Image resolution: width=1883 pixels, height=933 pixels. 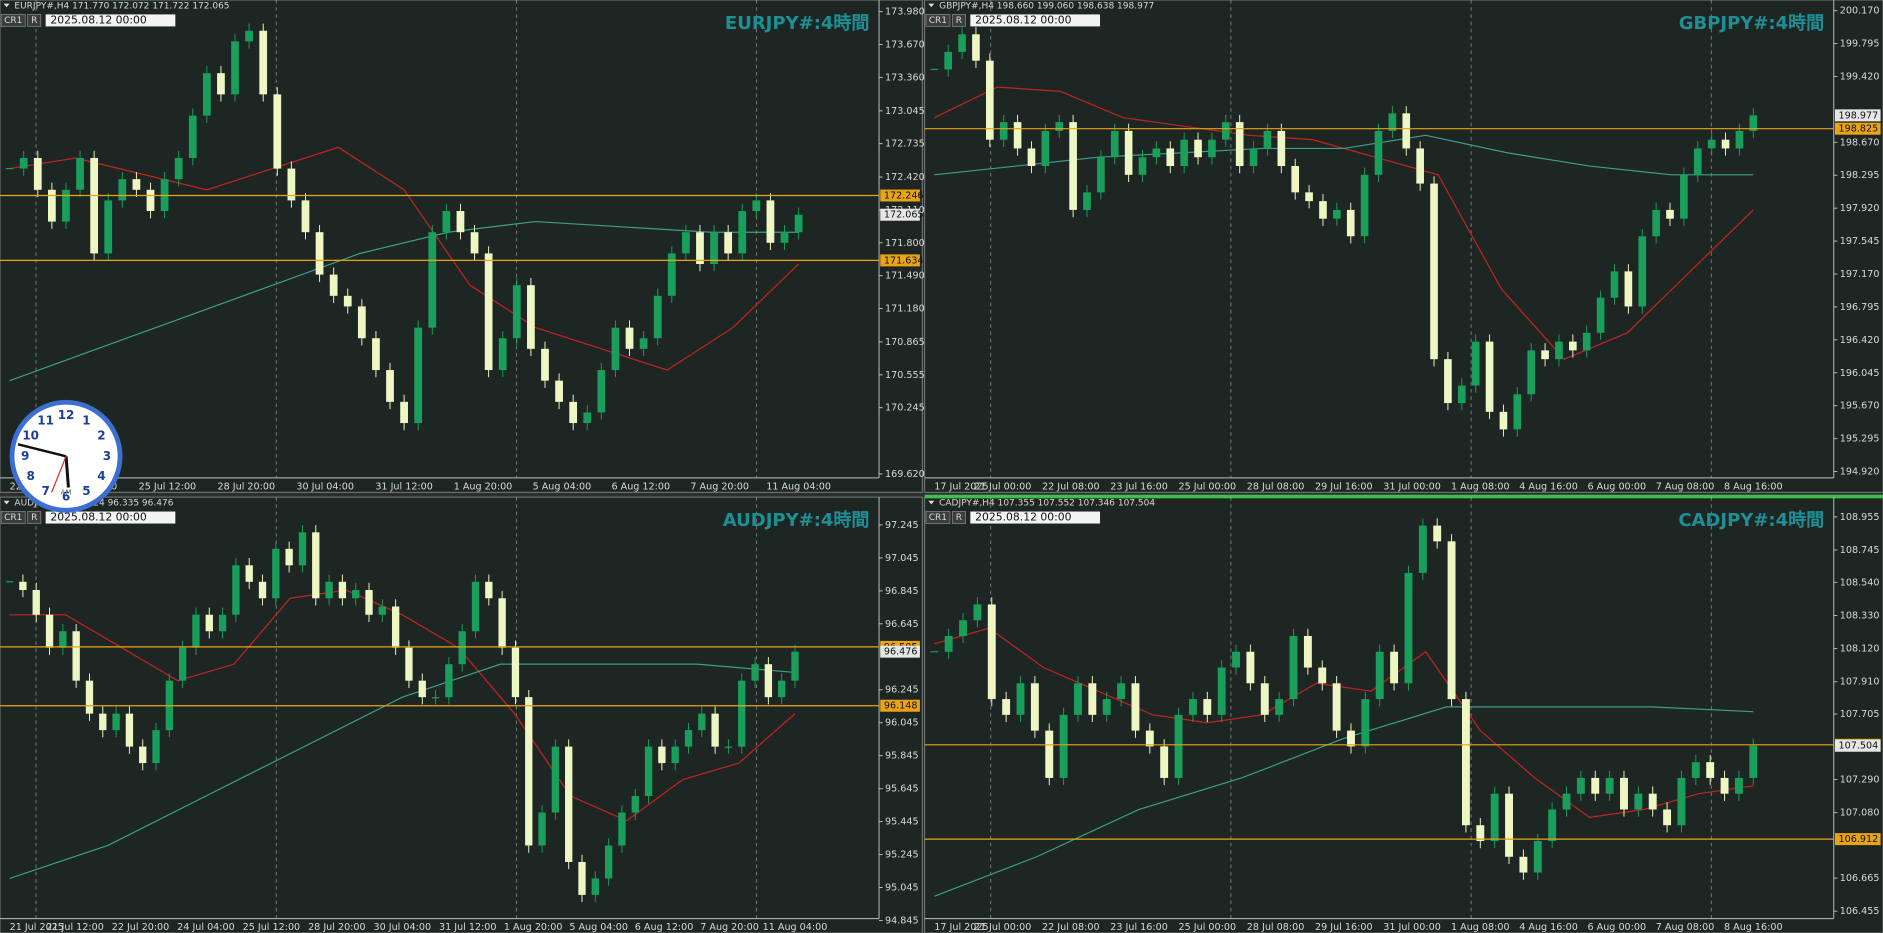 I want to click on y-tick-label: 97.045, so click(x=902, y=558).